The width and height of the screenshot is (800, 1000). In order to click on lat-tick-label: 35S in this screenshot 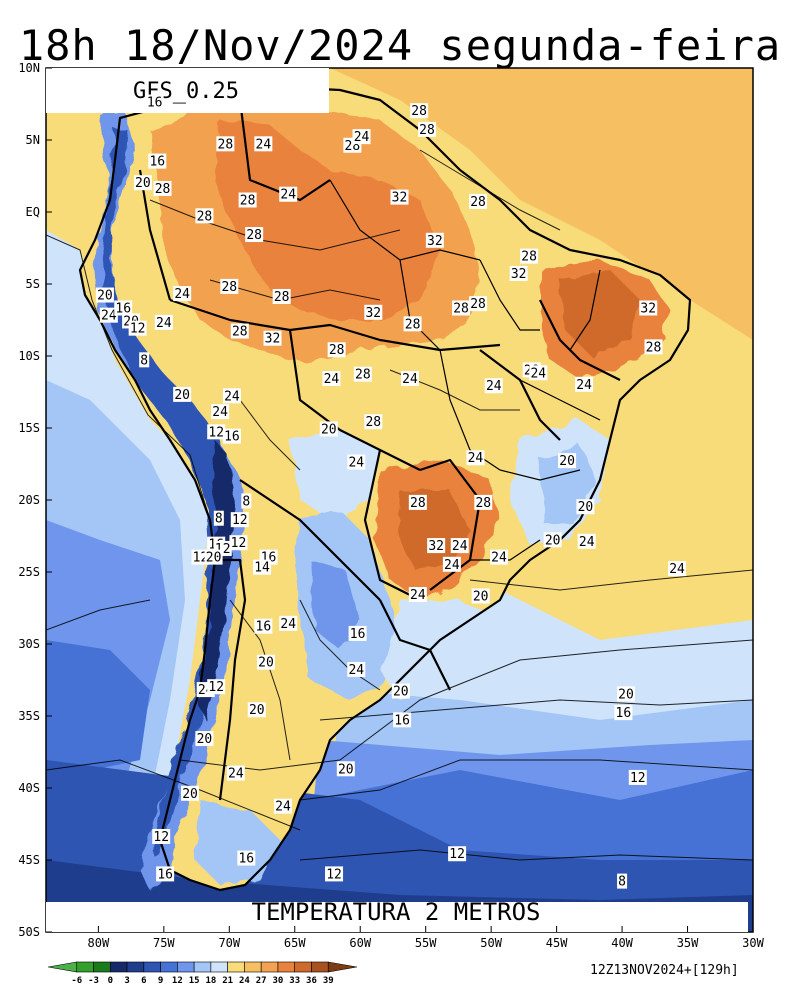, I will do `click(29, 716)`.